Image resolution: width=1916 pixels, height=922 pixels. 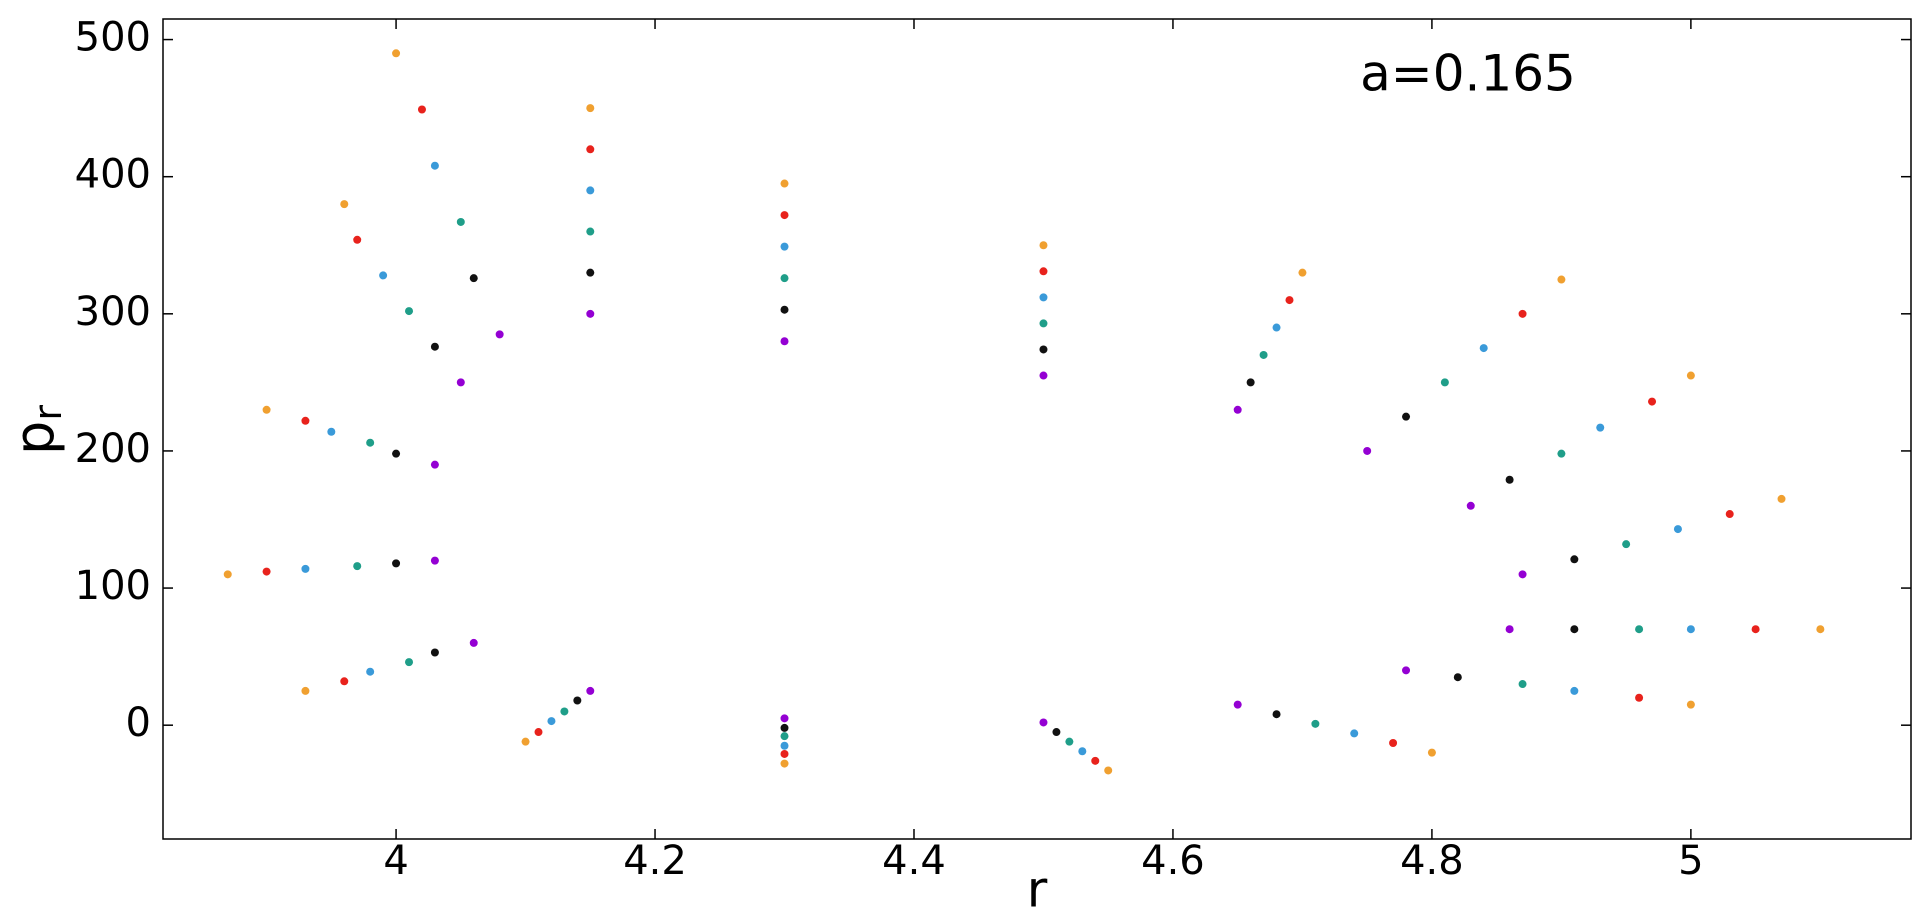 What do you see at coordinates (655, 861) in the screenshot?
I see `x-tick-label: 4.2` at bounding box center [655, 861].